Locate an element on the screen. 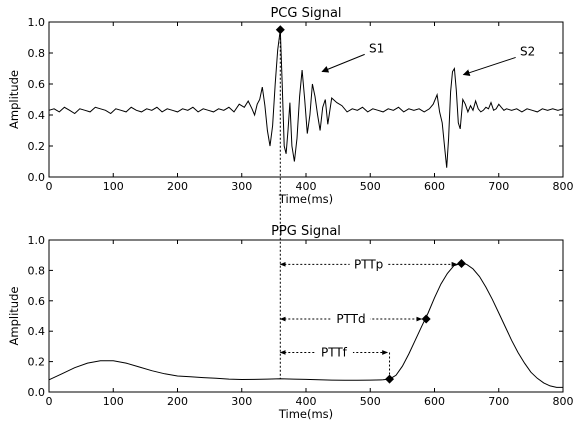 Image resolution: width=576 pixels, height=426 pixels. ppg-x-tick-label: 600 is located at coordinates (434, 401).